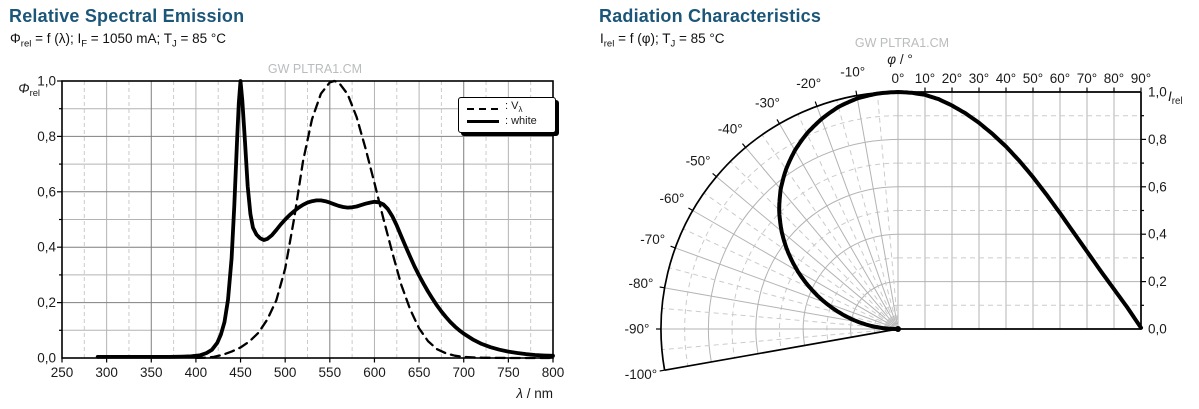  I want to click on cartesian-grid, so click(1019, 210).